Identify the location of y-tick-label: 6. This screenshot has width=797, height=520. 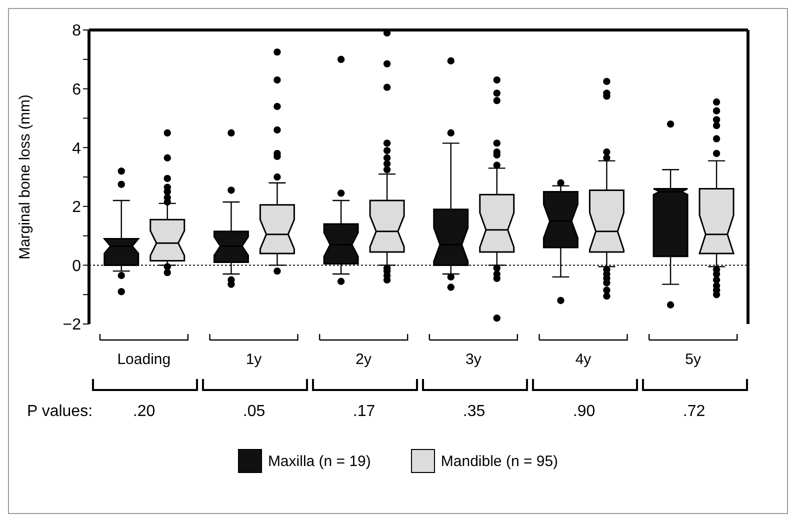
(77, 89).